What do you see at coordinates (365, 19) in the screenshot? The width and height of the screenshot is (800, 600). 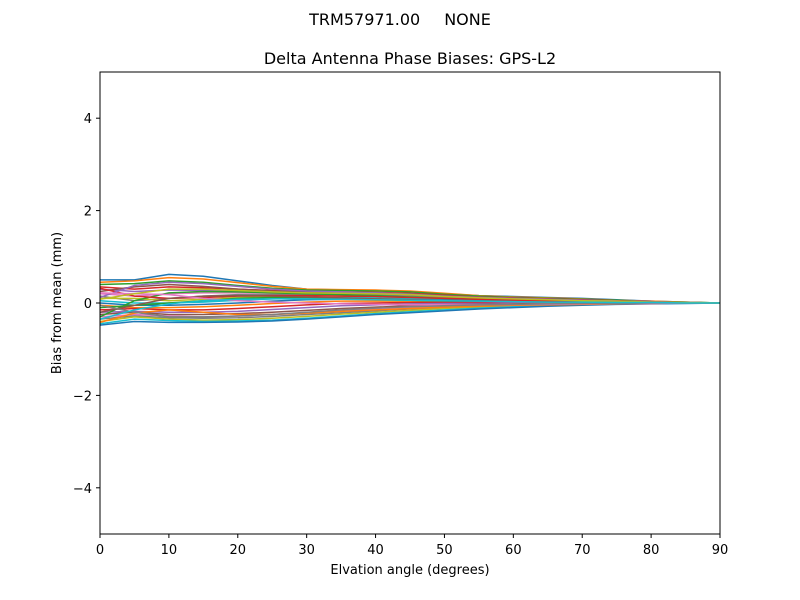 I see `suptitle-antenna: TRM57971.00` at bounding box center [365, 19].